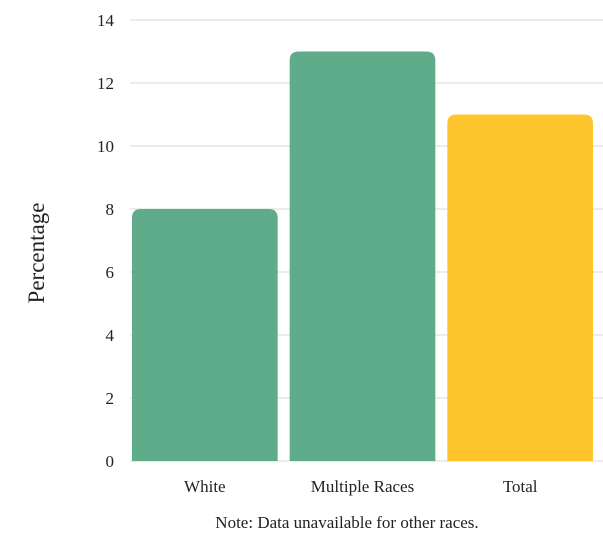 The height and width of the screenshot is (537, 603). What do you see at coordinates (205, 335) in the screenshot?
I see `bar-white` at bounding box center [205, 335].